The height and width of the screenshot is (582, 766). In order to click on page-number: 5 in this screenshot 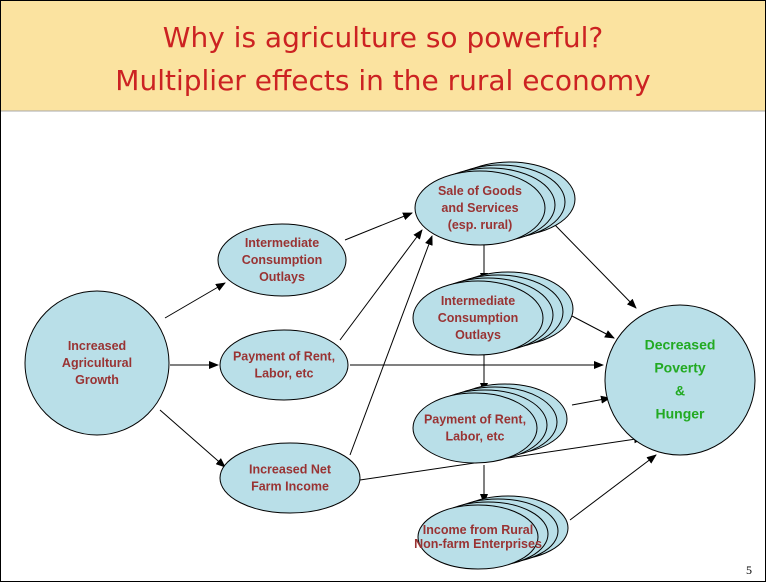, I will do `click(749, 570)`.